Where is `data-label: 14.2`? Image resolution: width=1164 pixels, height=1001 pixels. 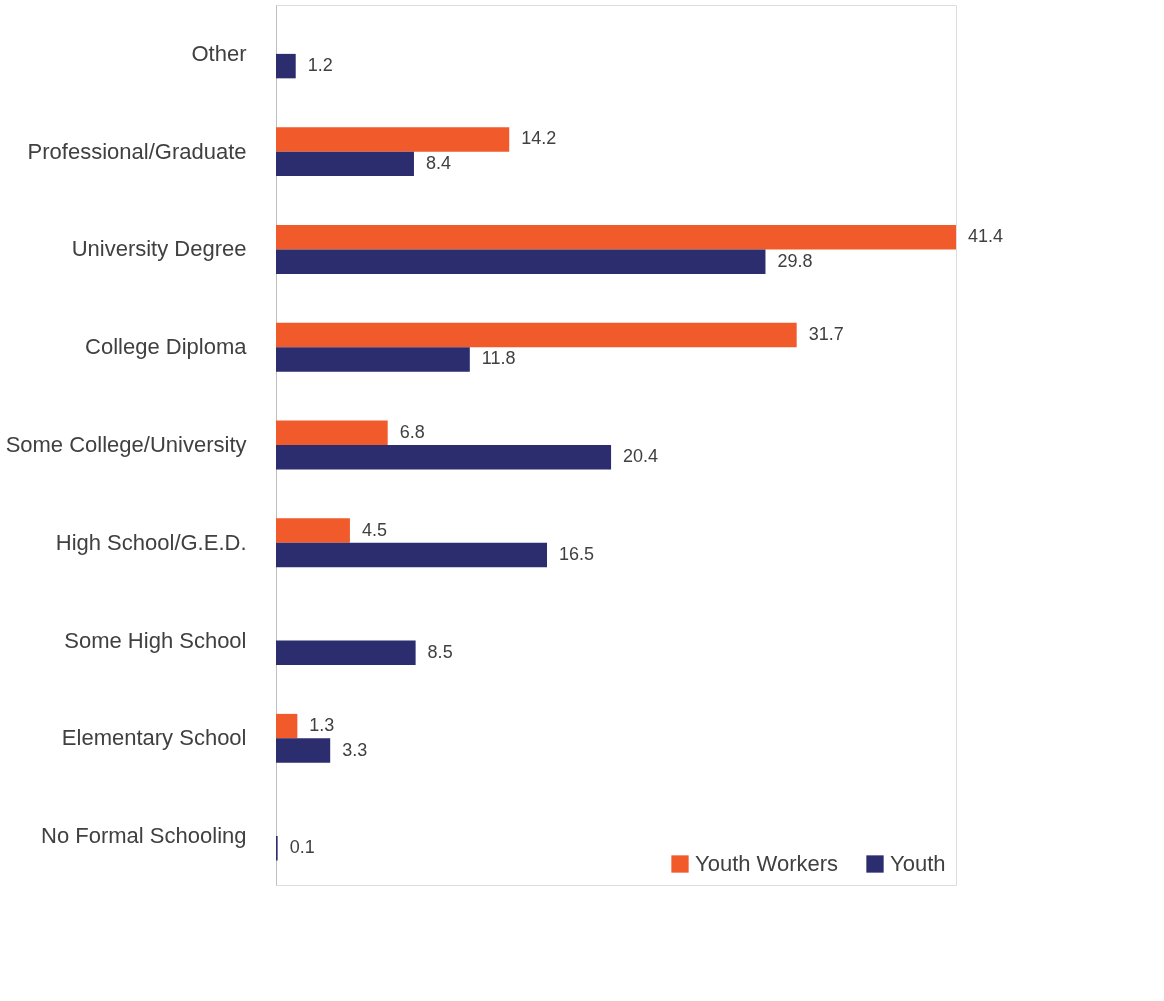
data-label: 14.2 is located at coordinates (539, 138).